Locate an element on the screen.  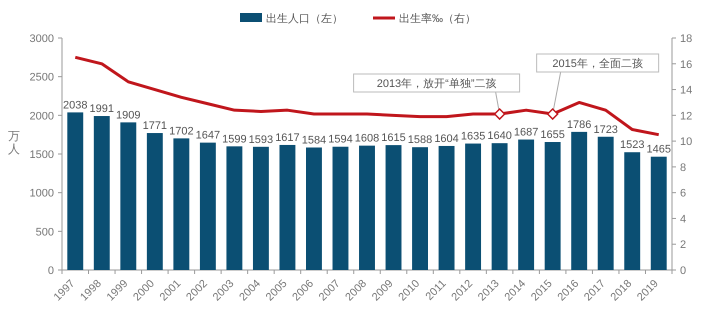
data-label: 1584 is located at coordinates (314, 140).